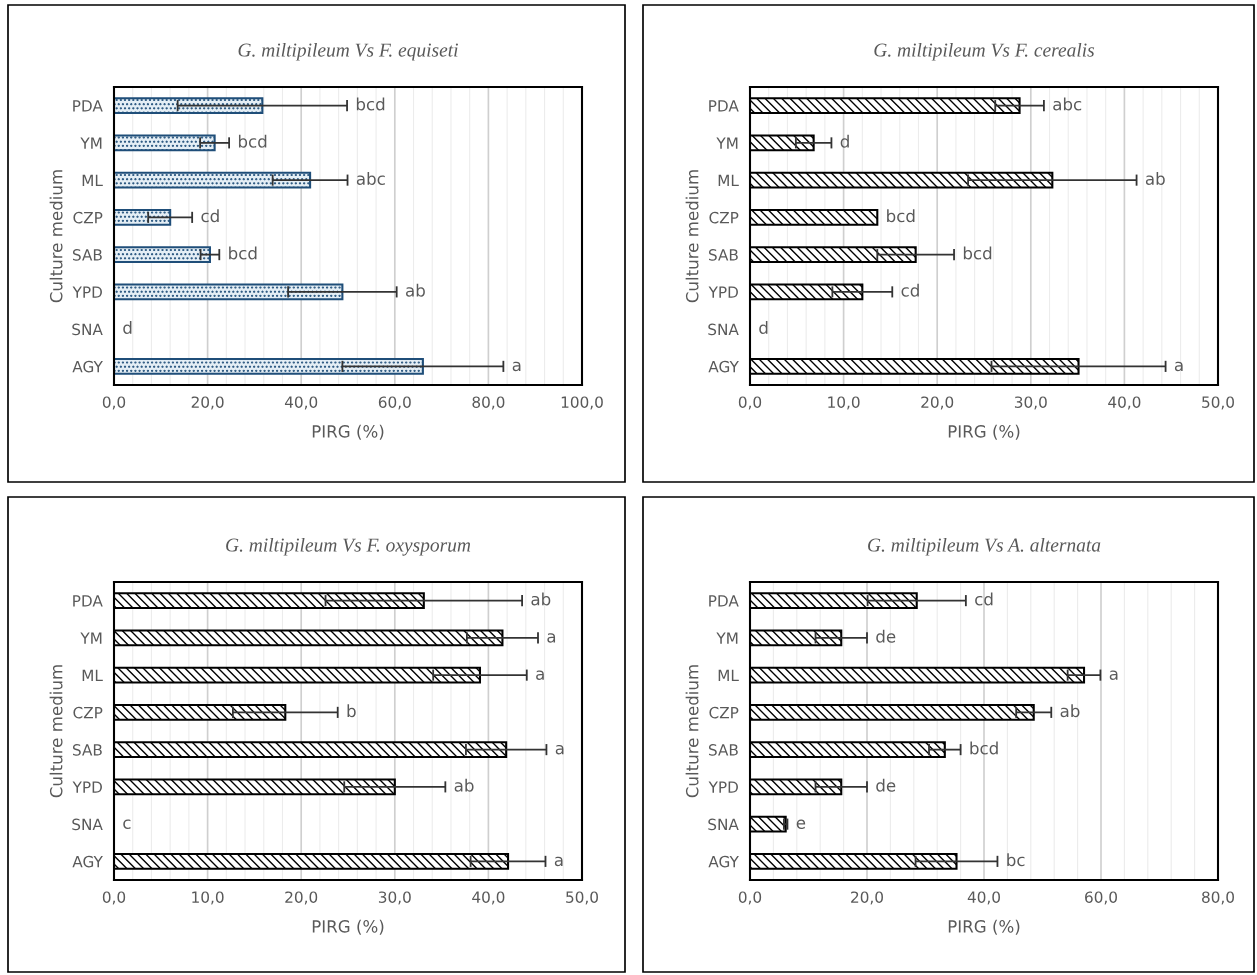 The width and height of the screenshot is (1257, 975). I want to click on chart-title: G. miltipileum Vs F. oxysporum, so click(348, 546).